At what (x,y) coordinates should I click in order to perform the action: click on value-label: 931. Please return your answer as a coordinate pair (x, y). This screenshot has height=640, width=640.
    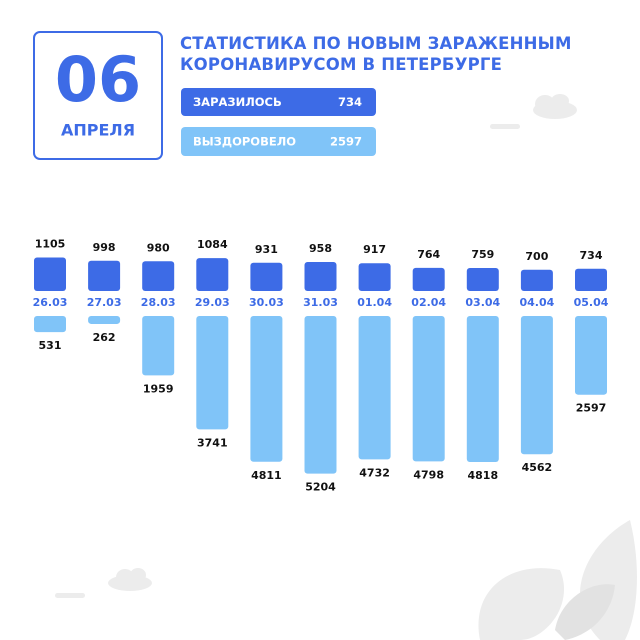
    Looking at the image, I should click on (266, 249).